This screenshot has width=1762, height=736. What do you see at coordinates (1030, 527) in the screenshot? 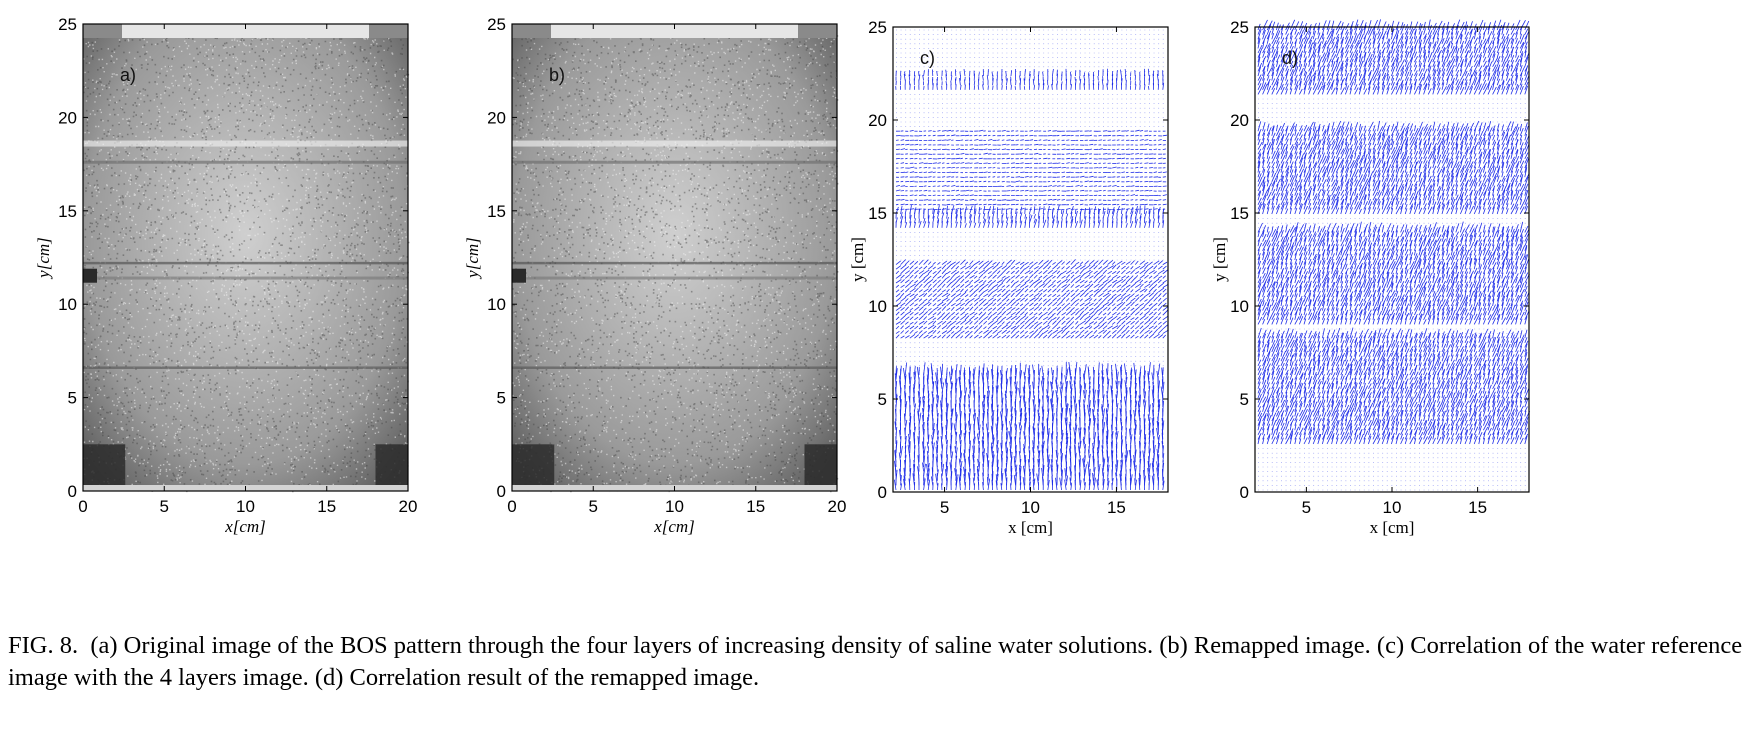
I see `x-axis-label: x [cm]` at bounding box center [1030, 527].